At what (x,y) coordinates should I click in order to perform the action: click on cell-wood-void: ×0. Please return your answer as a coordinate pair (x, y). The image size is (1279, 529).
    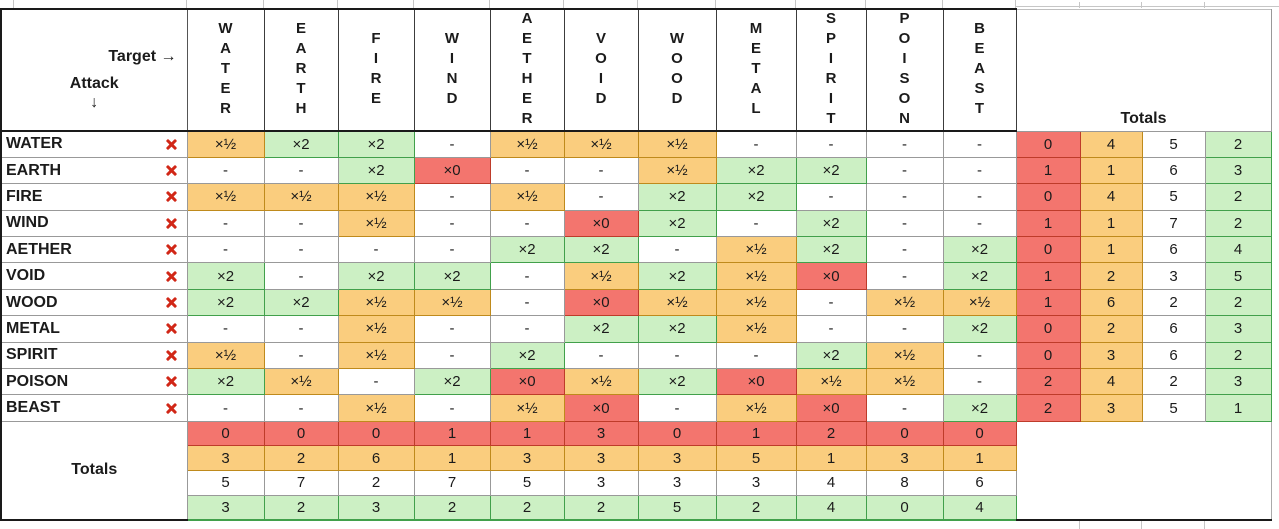
    Looking at the image, I should click on (601, 302).